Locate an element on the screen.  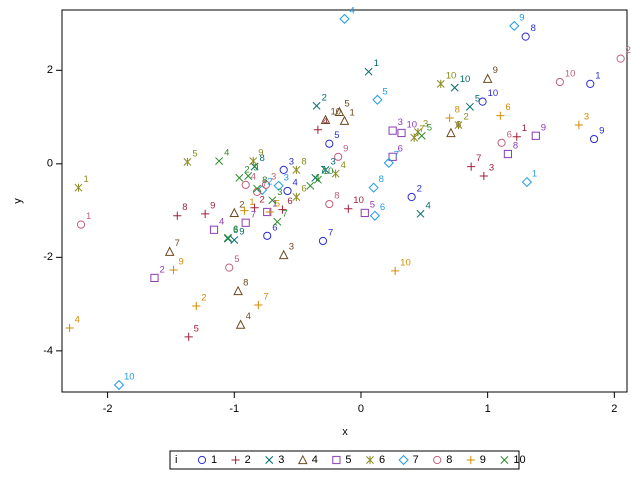
x-tick-label: 2 is located at coordinates (614, 409).